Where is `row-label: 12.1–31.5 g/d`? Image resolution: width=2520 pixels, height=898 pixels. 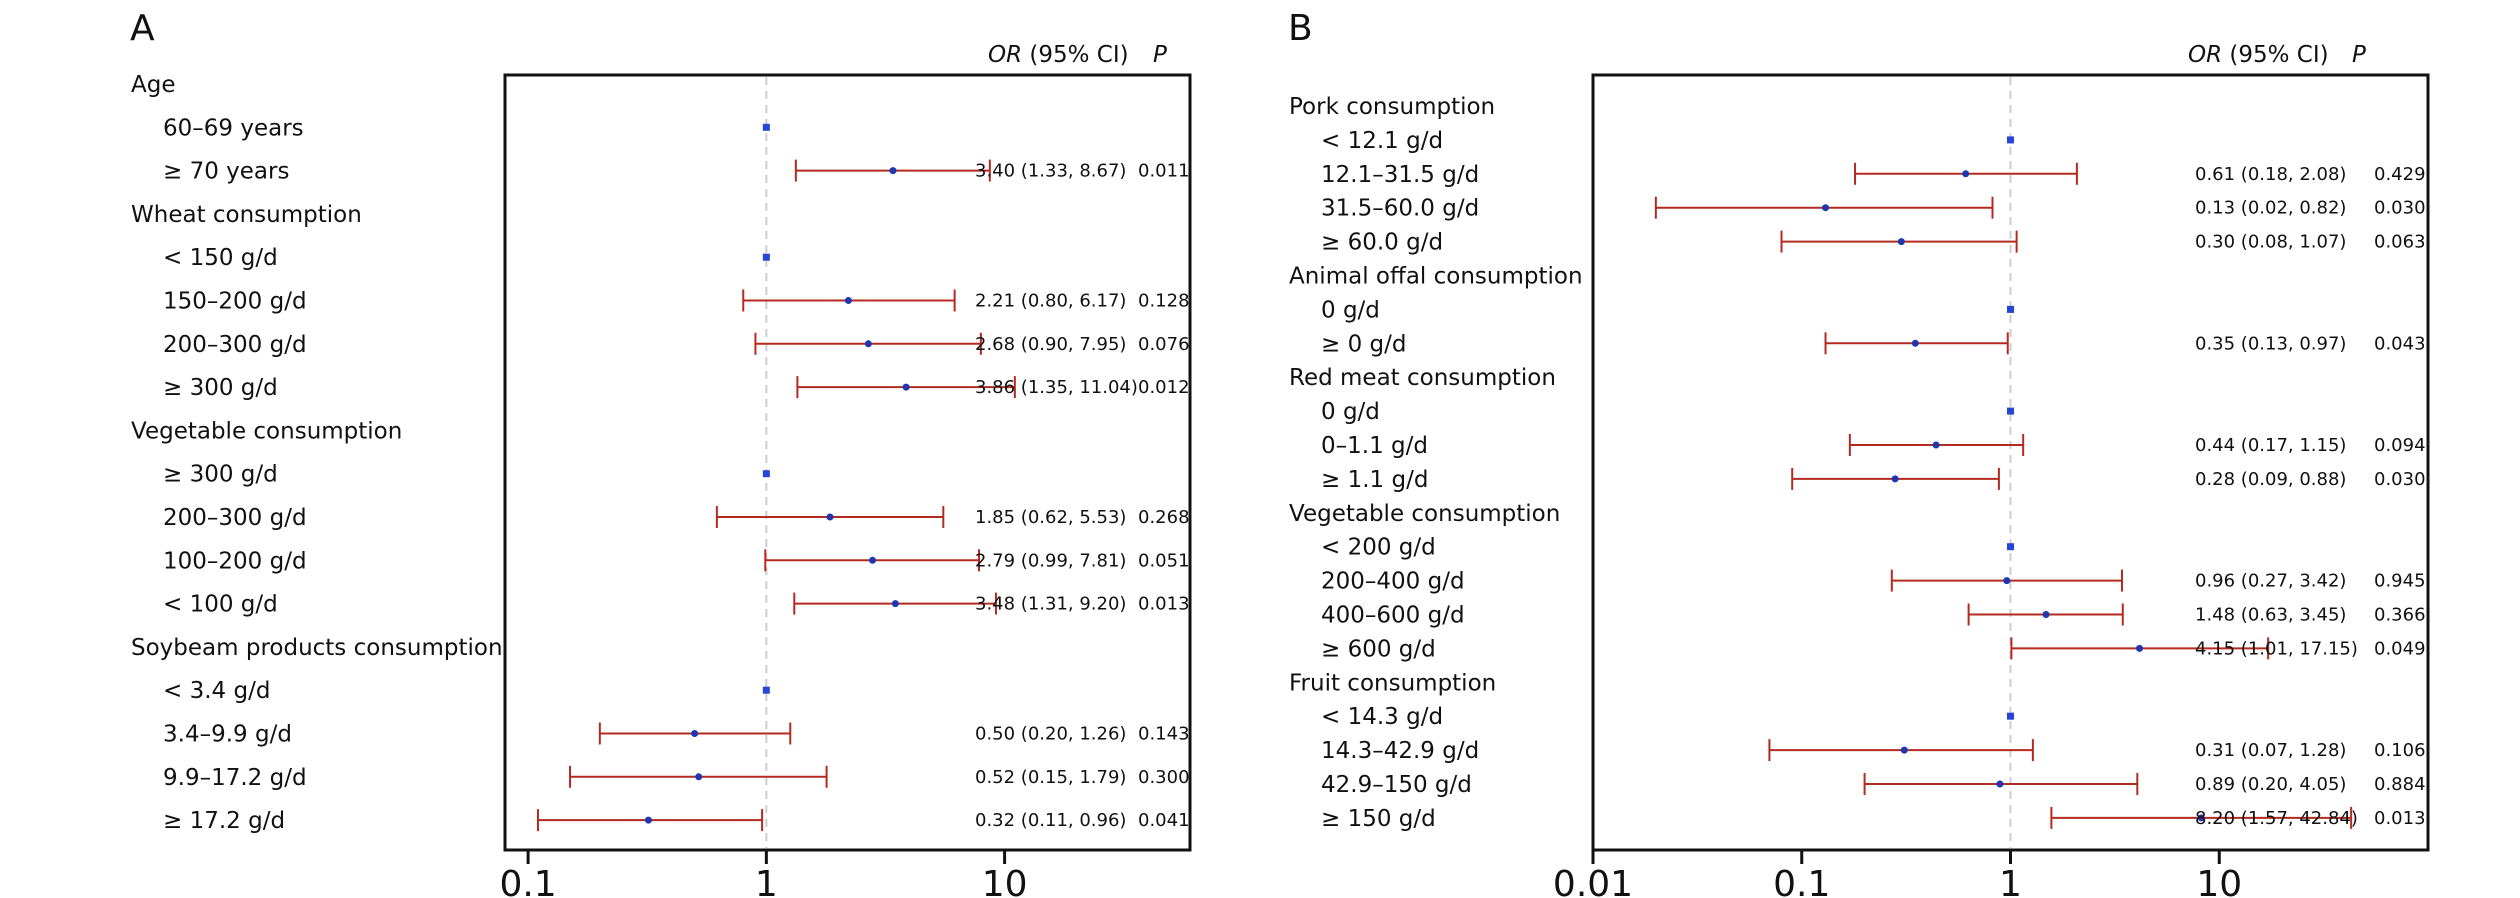
row-label: 12.1–31.5 g/d is located at coordinates (1400, 175).